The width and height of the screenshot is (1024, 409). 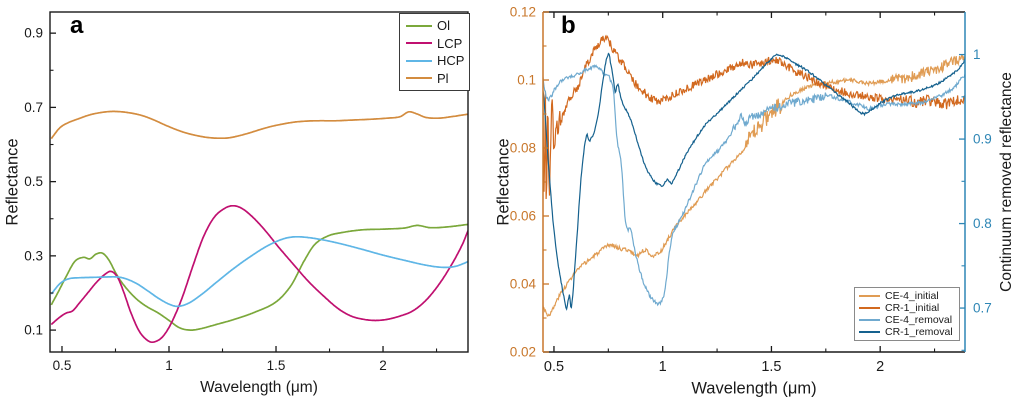 I want to click on legend-item-Ol: Ol, so click(x=434, y=25).